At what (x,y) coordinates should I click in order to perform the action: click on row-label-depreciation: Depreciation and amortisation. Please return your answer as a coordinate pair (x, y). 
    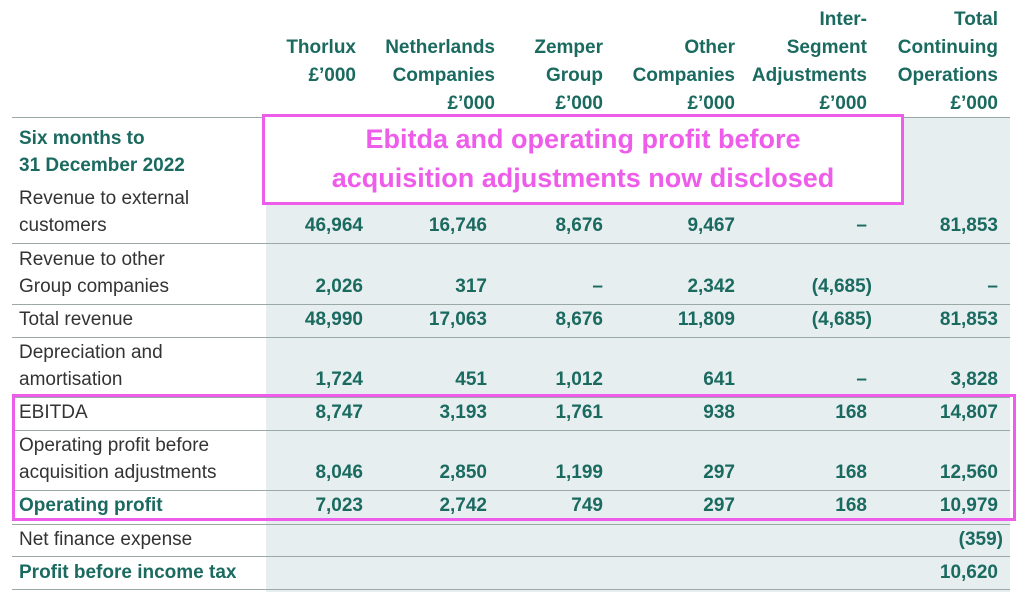
    Looking at the image, I should click on (91, 366).